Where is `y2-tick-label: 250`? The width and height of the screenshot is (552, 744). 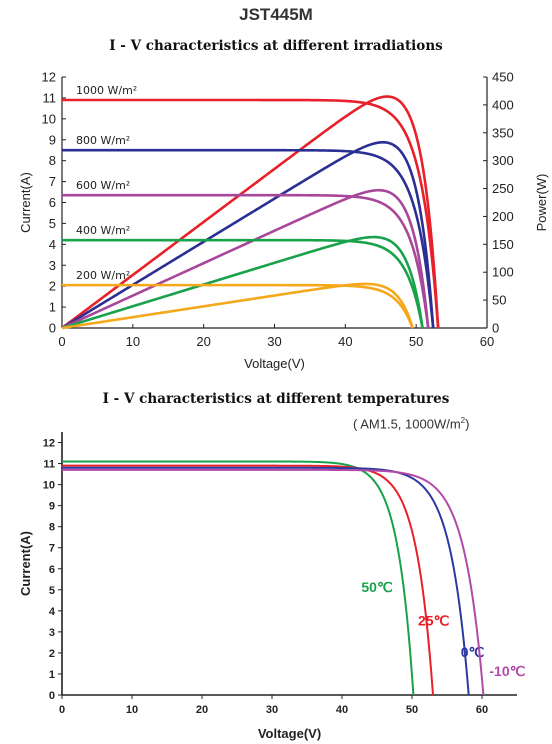 y2-tick-label: 250 is located at coordinates (503, 188).